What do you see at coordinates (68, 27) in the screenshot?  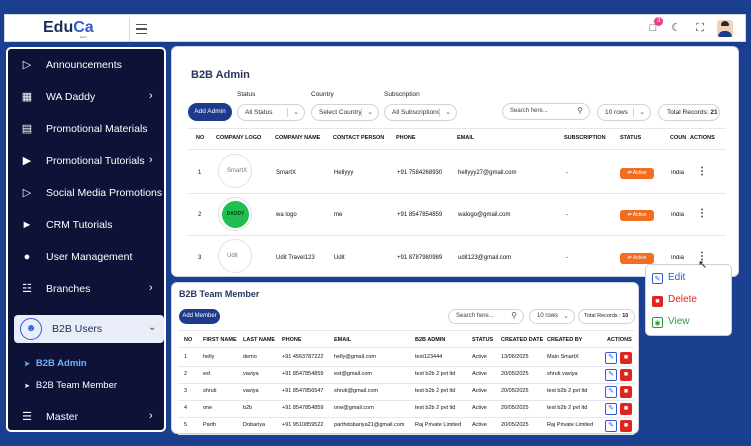 I see `app-logo: EduCa` at bounding box center [68, 27].